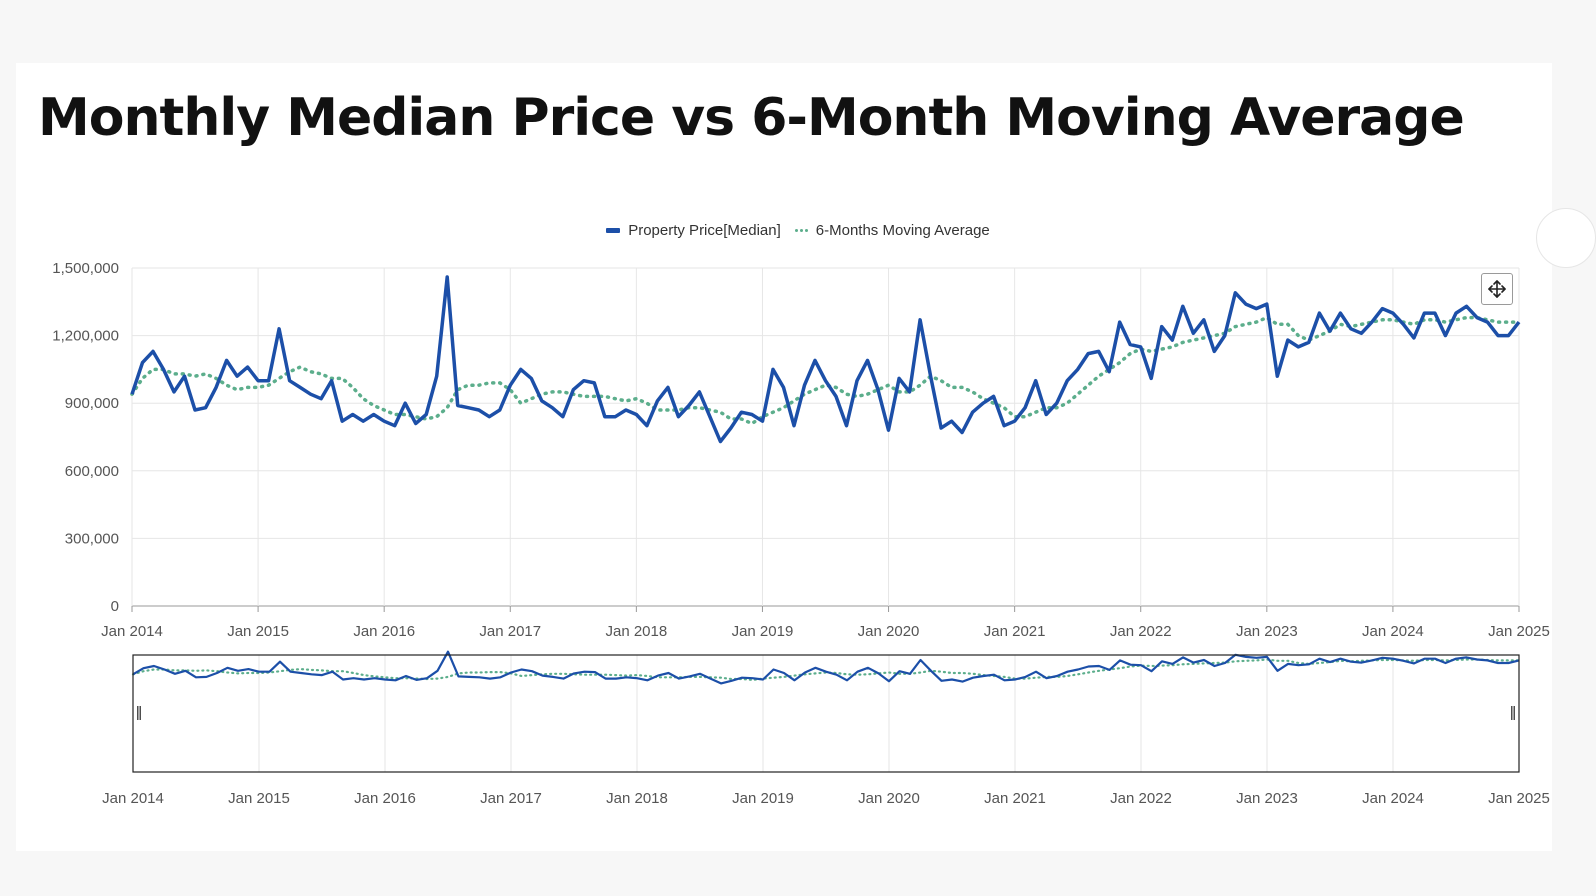 This screenshot has height=896, width=1596. I want to click on x-tick-label: Jan 2017, so click(510, 631).